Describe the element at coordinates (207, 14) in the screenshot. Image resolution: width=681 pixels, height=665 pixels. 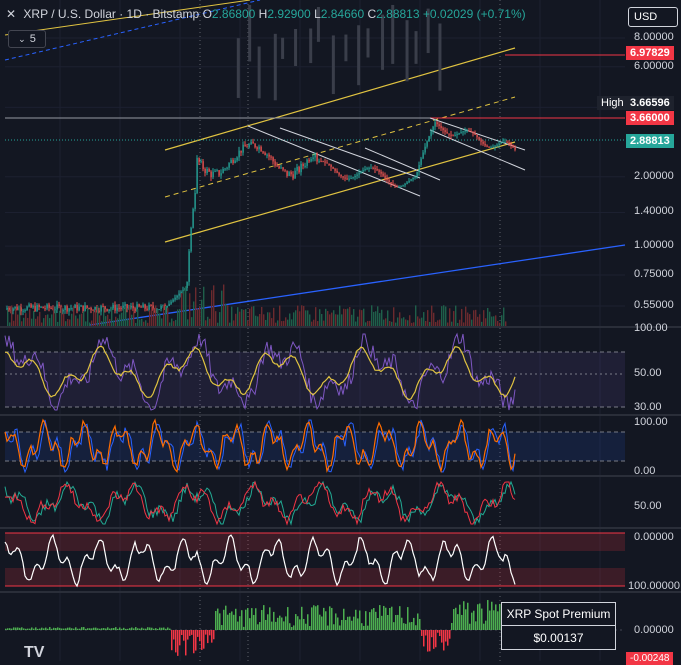
I see `open-label: O` at that location.